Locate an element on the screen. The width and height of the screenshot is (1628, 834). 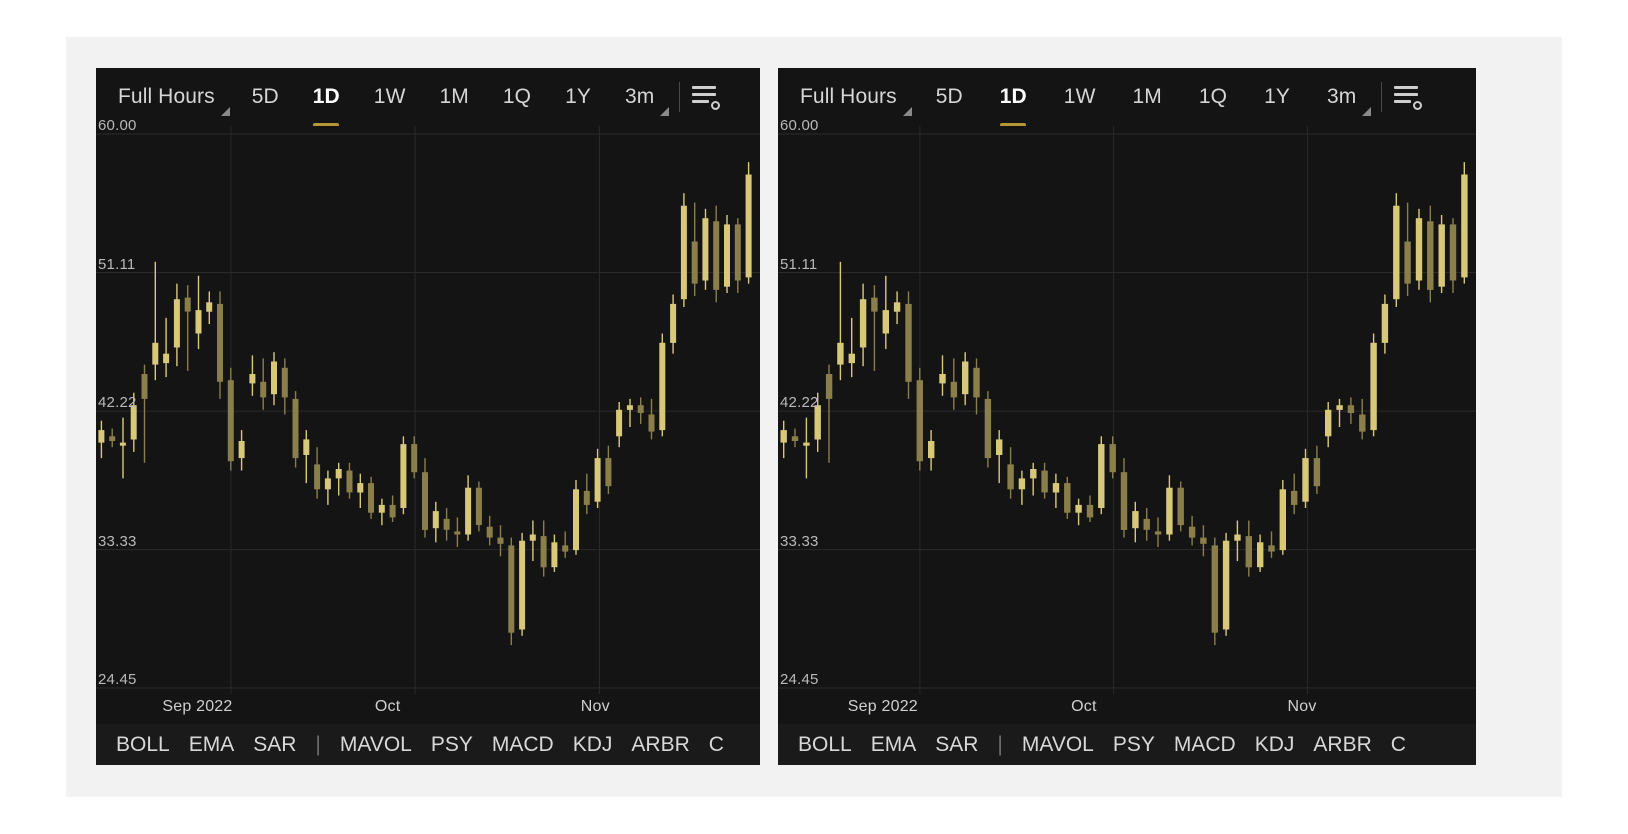
indicator-bar-left: BOLL EMA SAR | MAVOL PSY MACD KDJ ARBR C is located at coordinates (428, 744).